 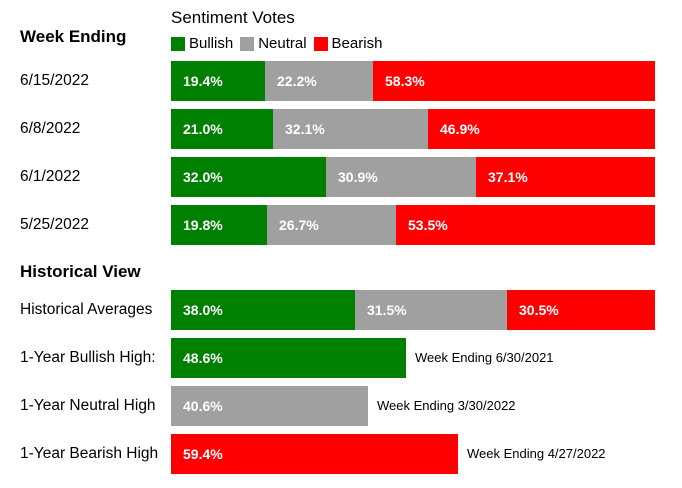 I want to click on high-week-note: Week Ending 3/30/2022, so click(x=446, y=405).